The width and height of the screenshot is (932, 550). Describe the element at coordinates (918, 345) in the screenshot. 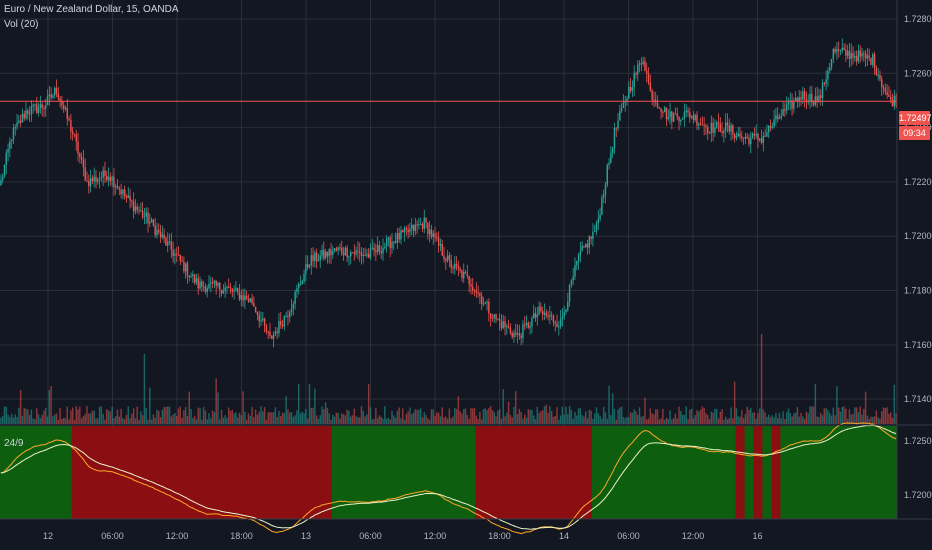

I see `price-tick-label: 1.71600` at that location.